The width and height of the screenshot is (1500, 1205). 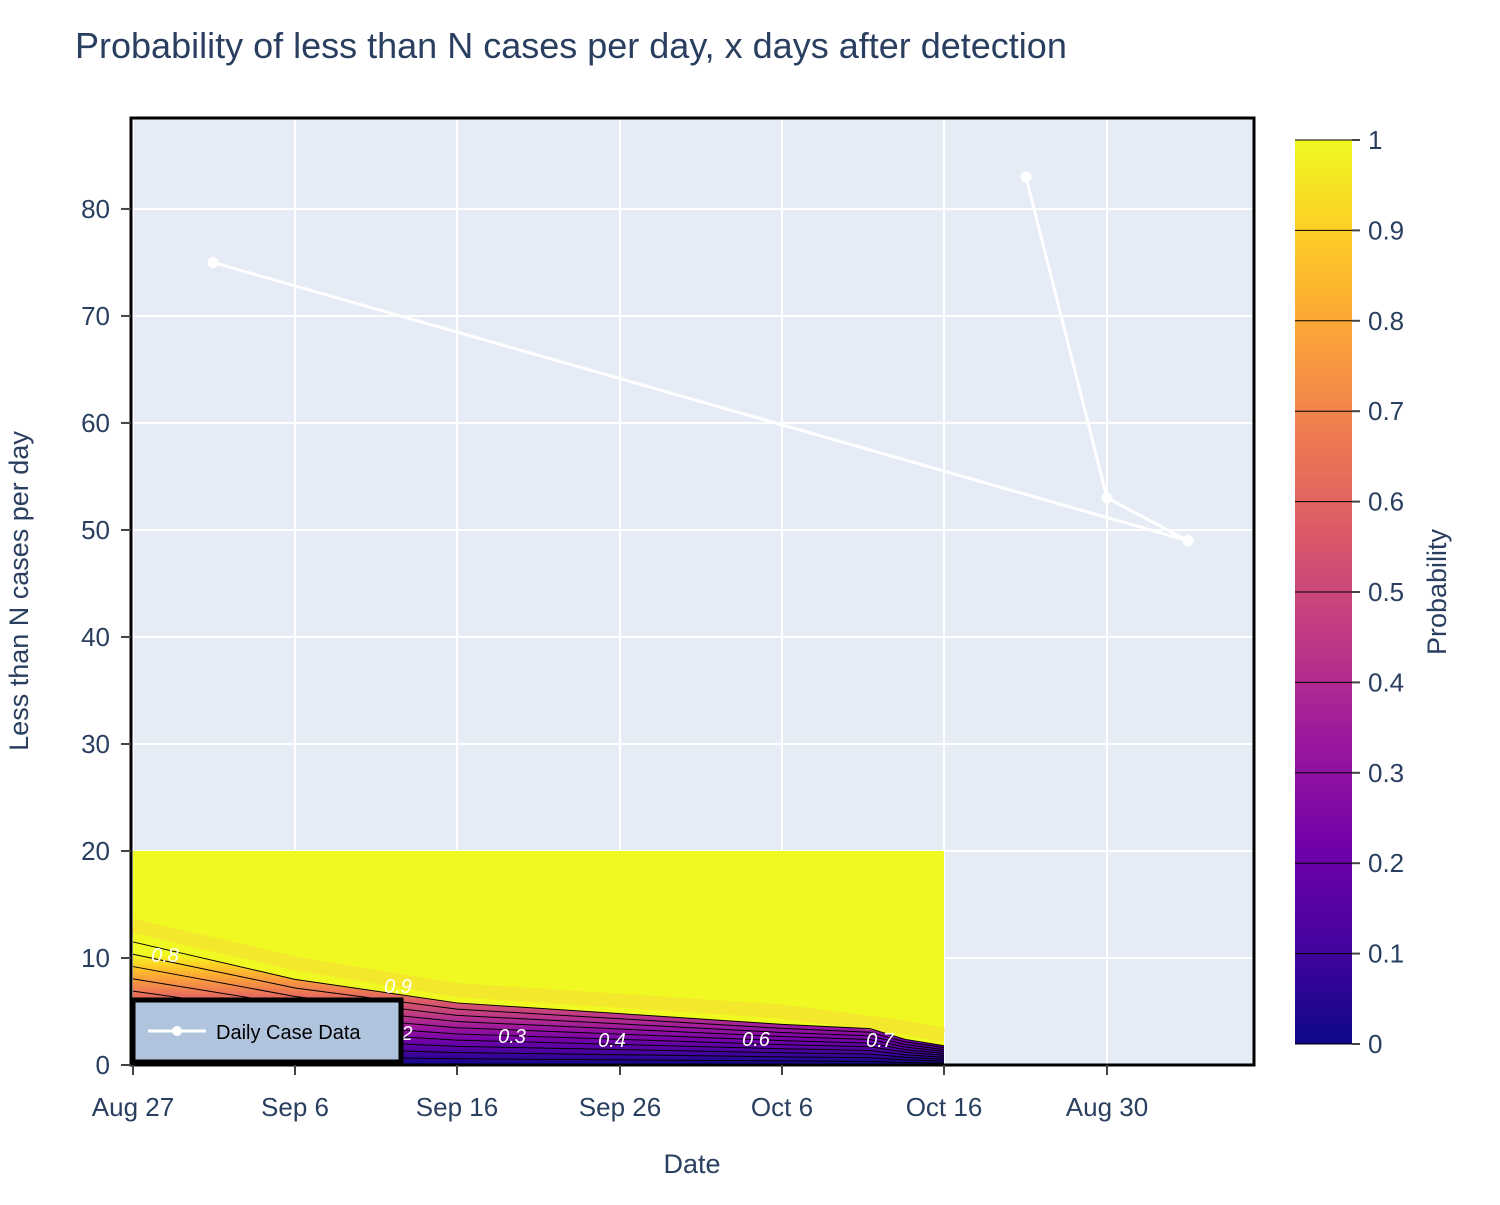 I want to click on y-tick-label: 20, so click(x=95, y=851).